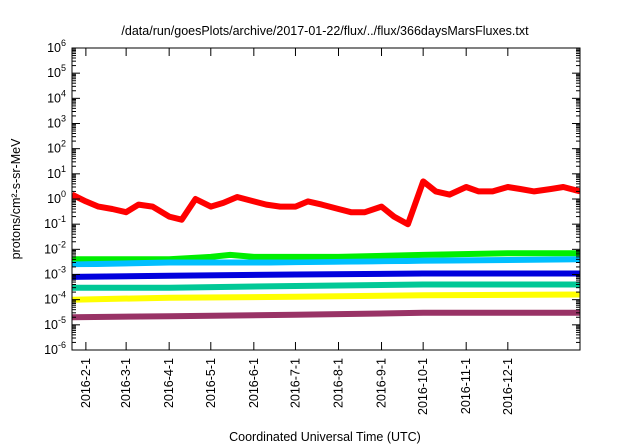 The image size is (640, 448). Describe the element at coordinates (55, 348) in the screenshot. I see `y-tick-label: 10⁻⁶` at that location.